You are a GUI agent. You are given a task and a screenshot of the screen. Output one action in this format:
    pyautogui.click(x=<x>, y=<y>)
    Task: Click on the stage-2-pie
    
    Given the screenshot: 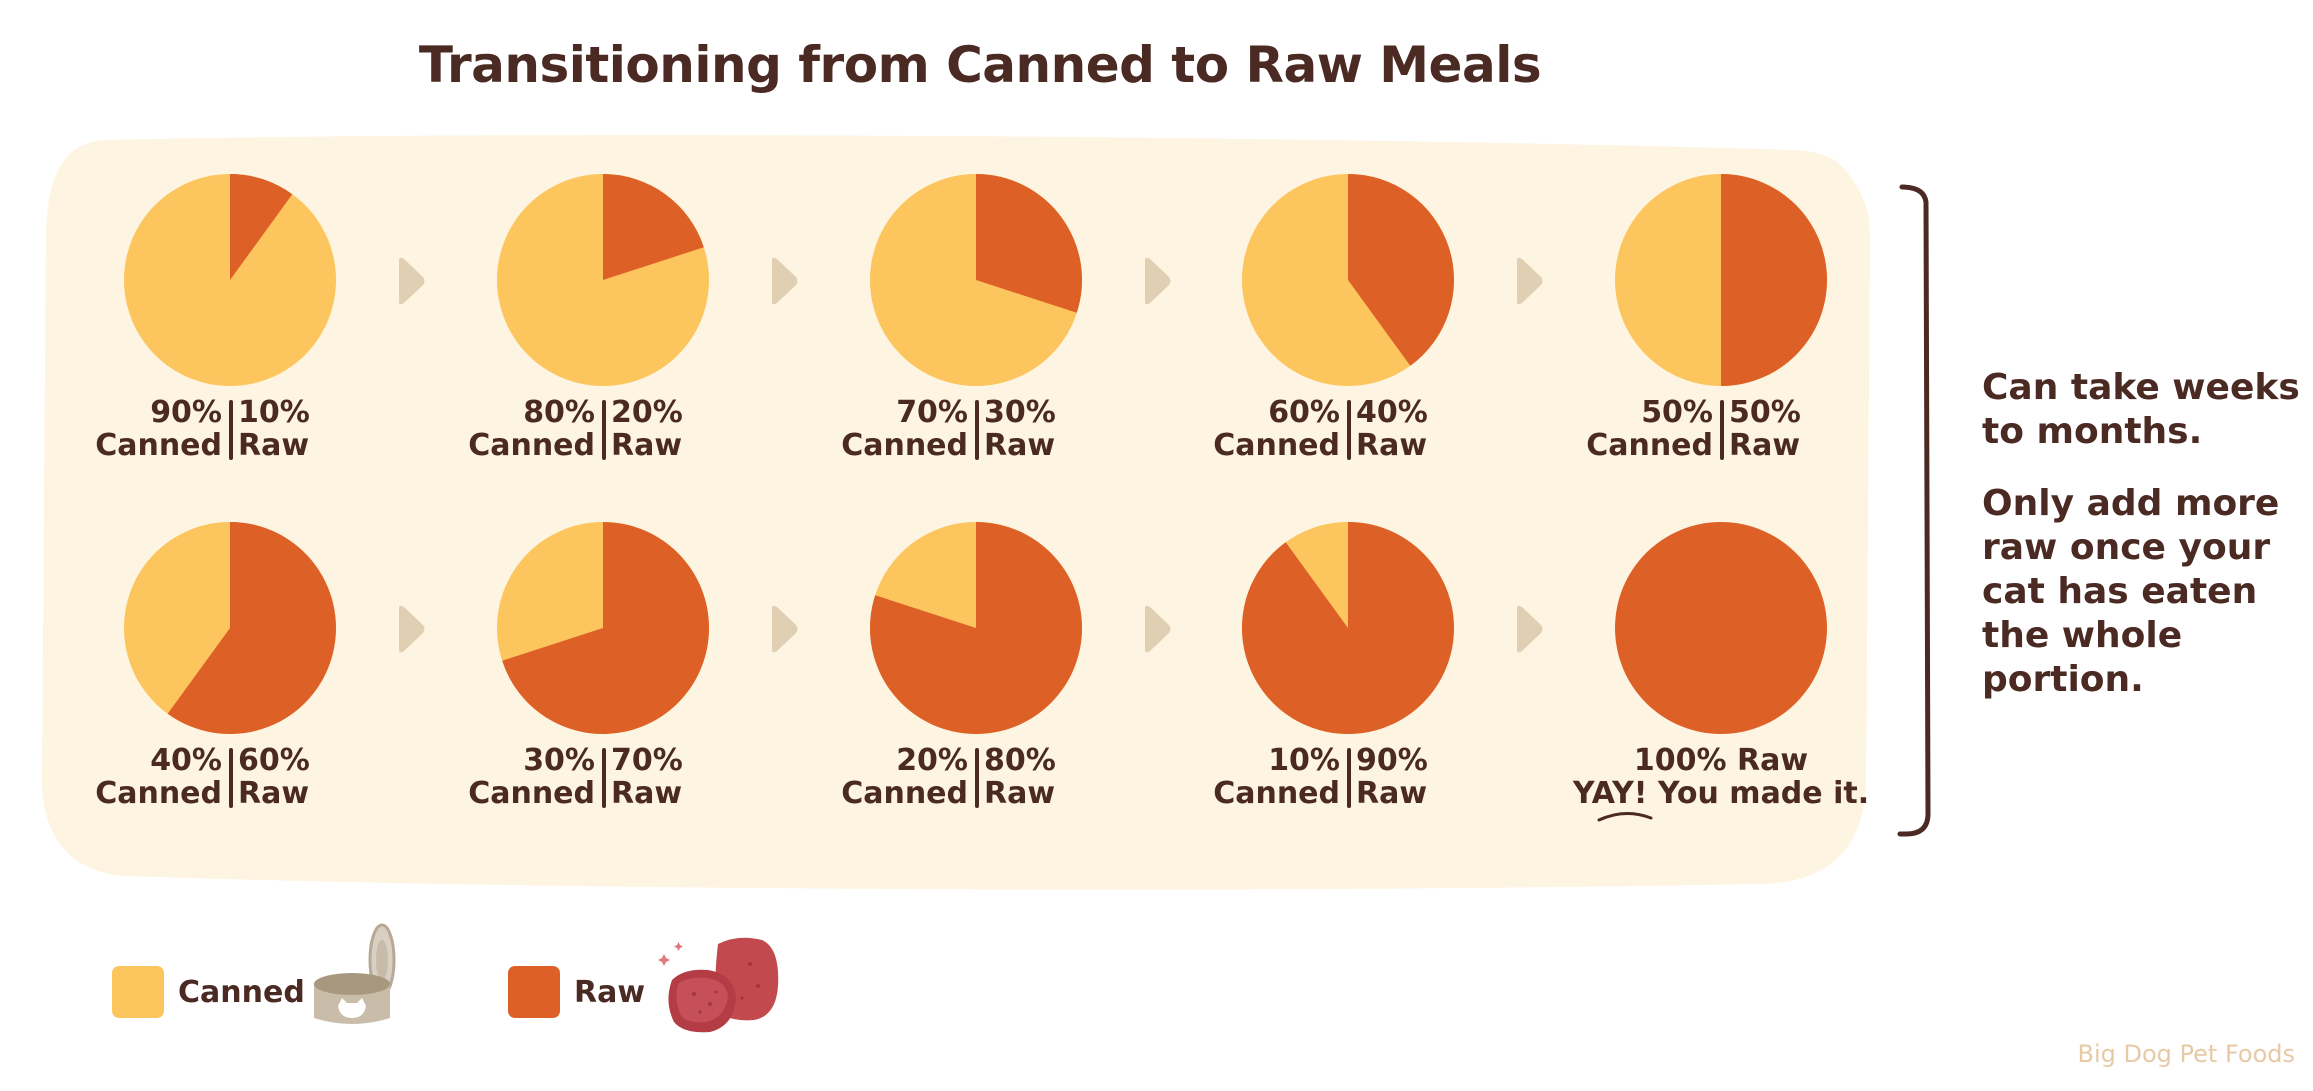 What is the action you would take?
    pyautogui.click(x=603, y=280)
    